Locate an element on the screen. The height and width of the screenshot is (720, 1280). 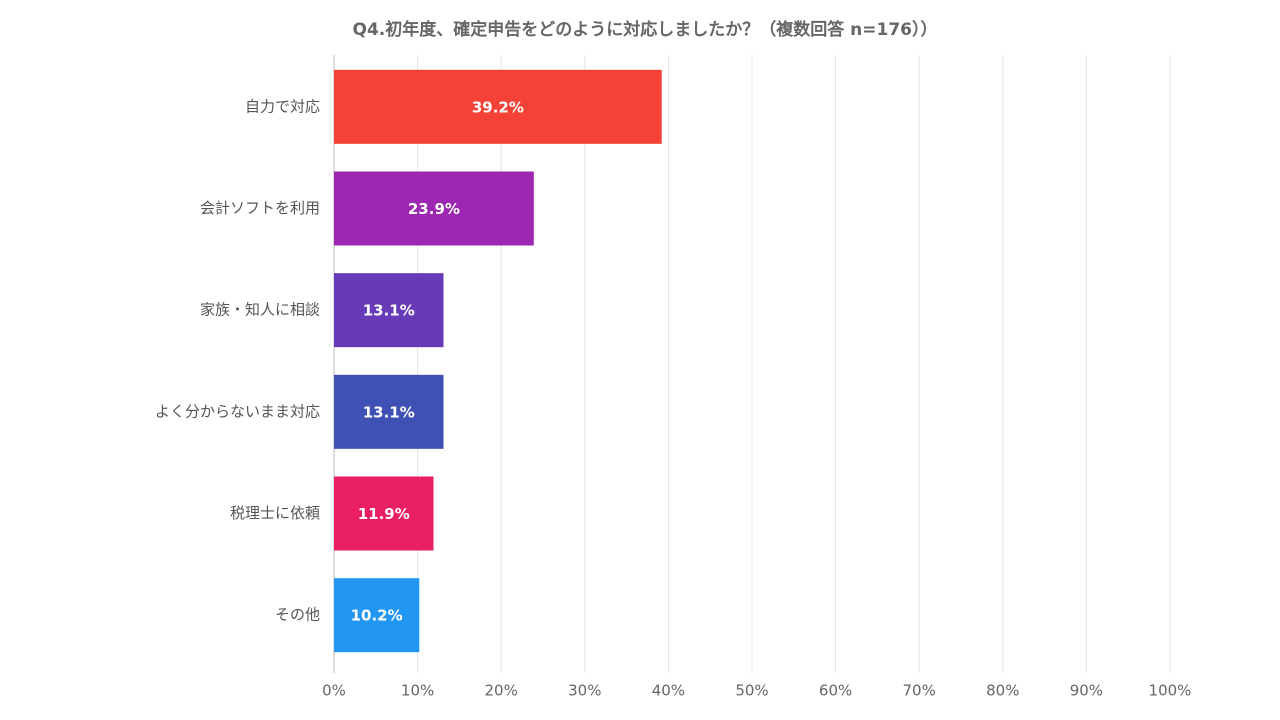
y-tick-label: よく分からないまま対応 is located at coordinates (237, 411).